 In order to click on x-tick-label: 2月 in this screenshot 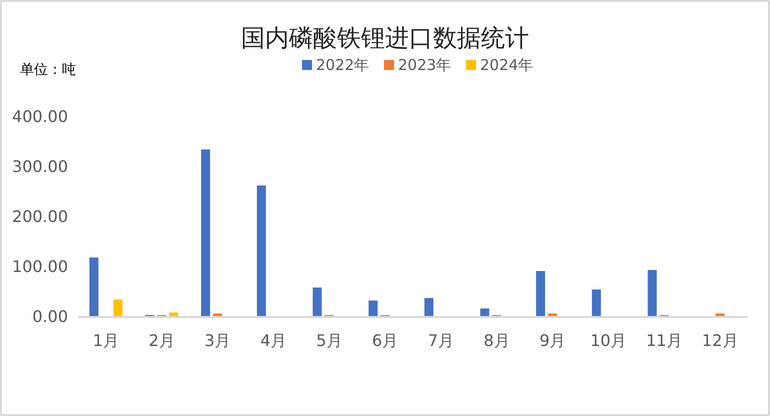, I will do `click(161, 340)`.